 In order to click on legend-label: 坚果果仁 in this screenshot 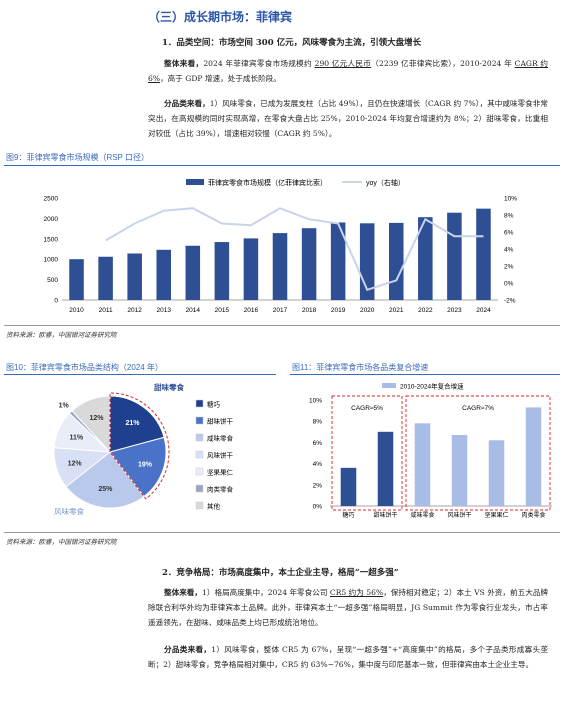, I will do `click(220, 472)`.